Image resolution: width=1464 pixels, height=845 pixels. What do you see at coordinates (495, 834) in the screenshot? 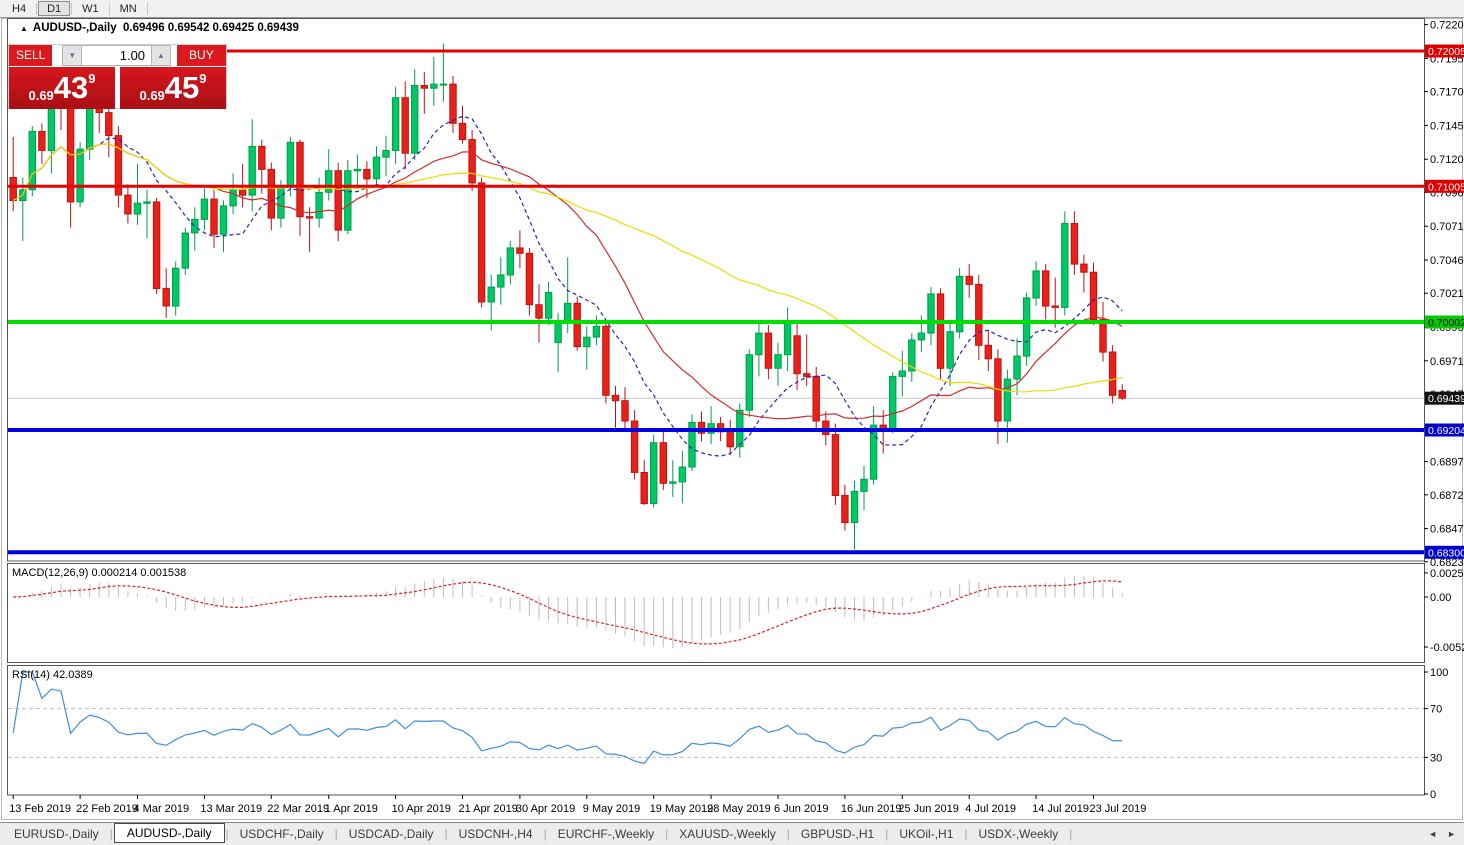
I see `tab-usdcnh-h4: USDCNH-,H4` at bounding box center [495, 834].